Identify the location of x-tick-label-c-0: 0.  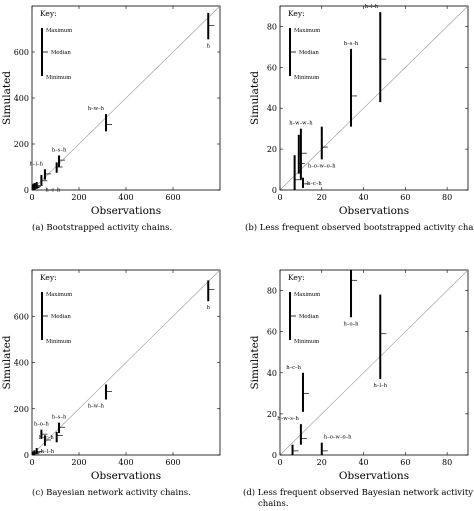
(31, 462).